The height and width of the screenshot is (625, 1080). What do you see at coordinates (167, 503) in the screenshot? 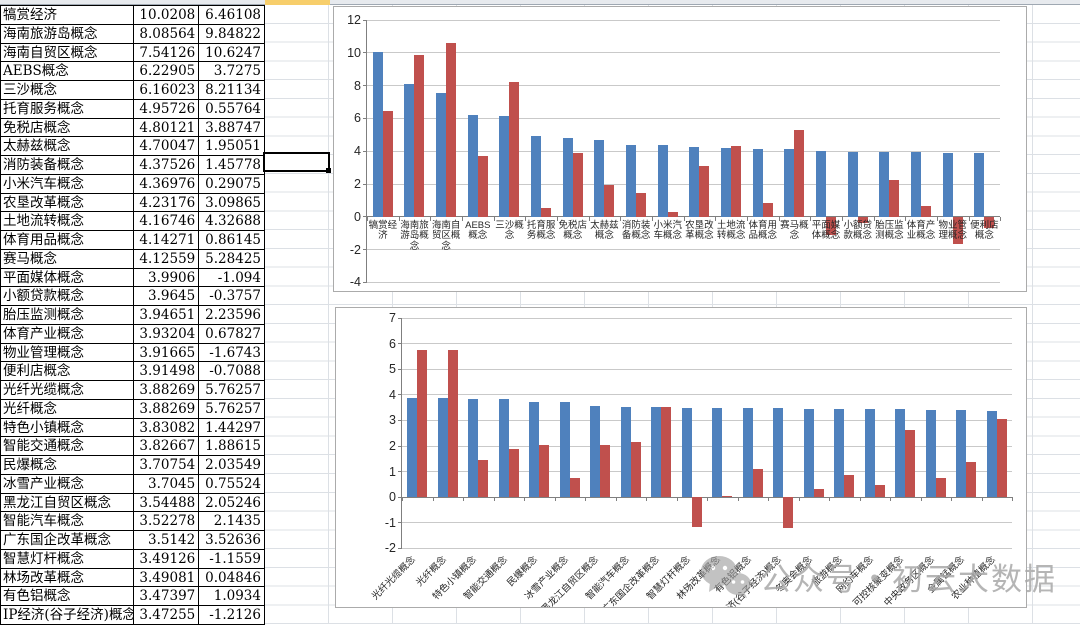
I see `value-b-cell: 3.54488` at bounding box center [167, 503].